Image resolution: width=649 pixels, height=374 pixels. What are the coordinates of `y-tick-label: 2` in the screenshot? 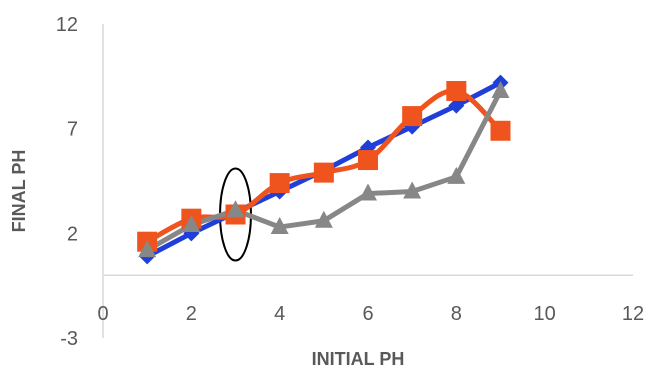 It's located at (72, 234).